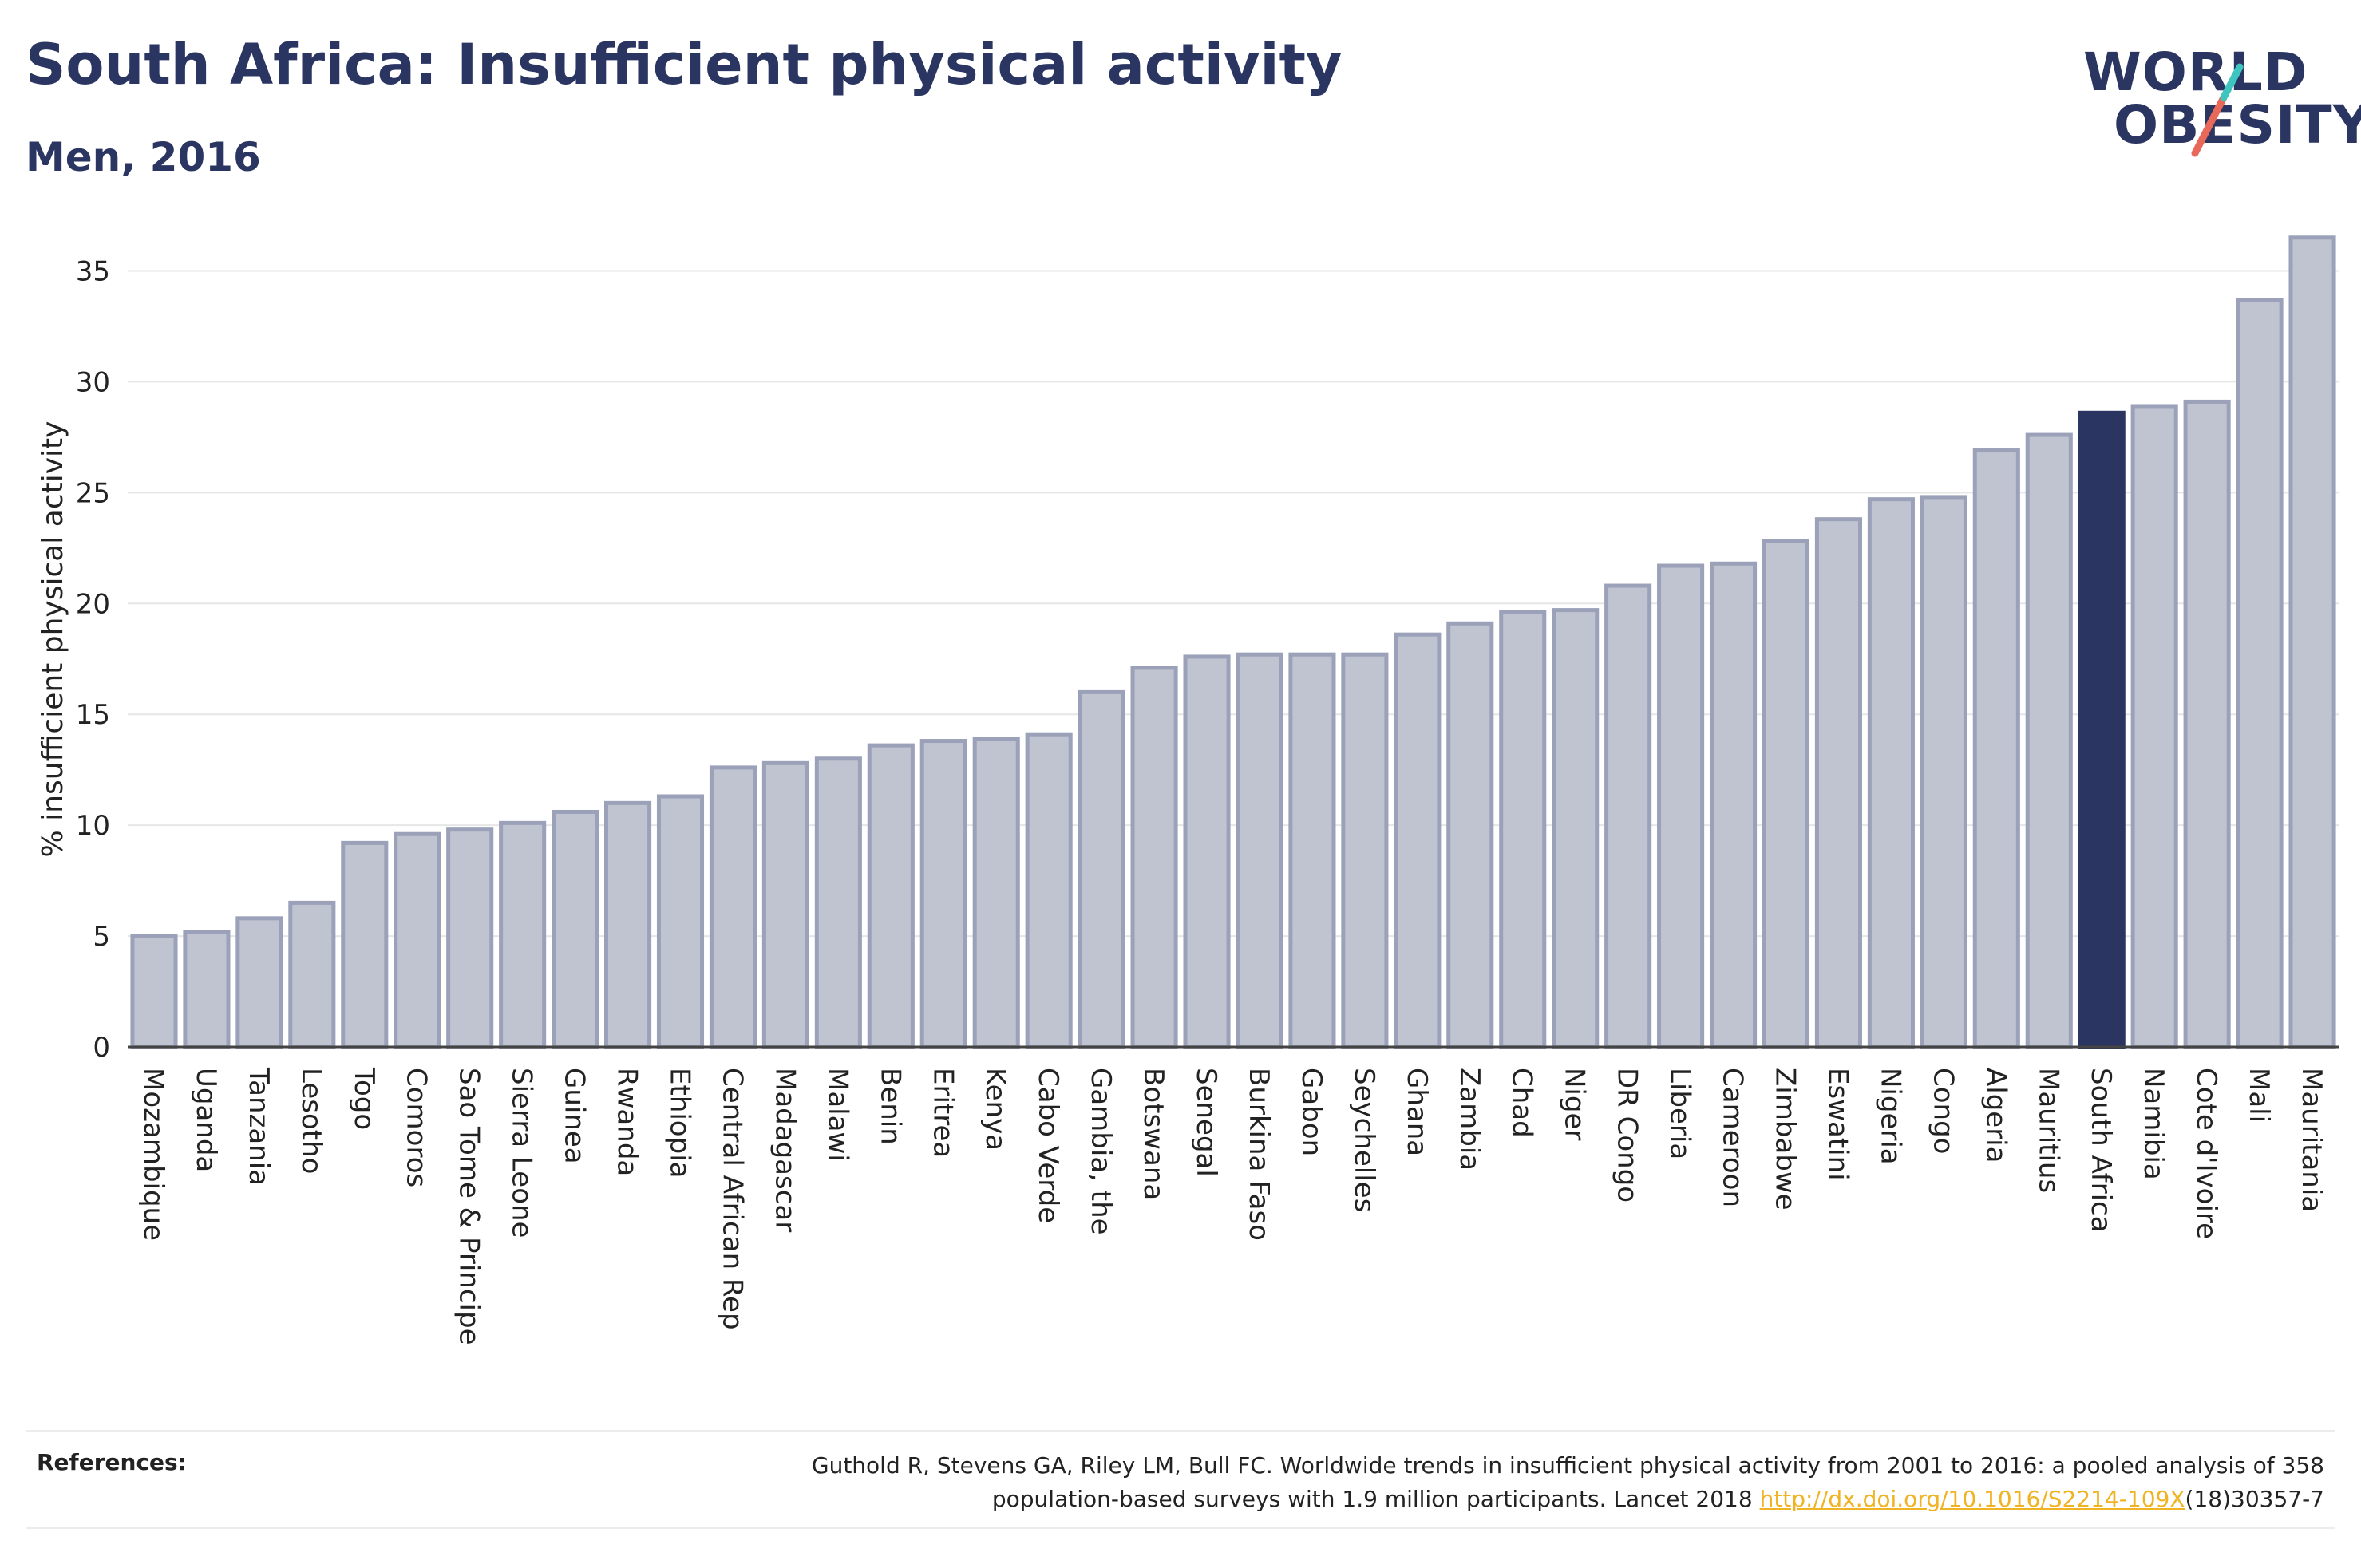 This screenshot has height=1568, width=2361. Describe the element at coordinates (1734, 805) in the screenshot. I see `bar-cameroon` at that location.